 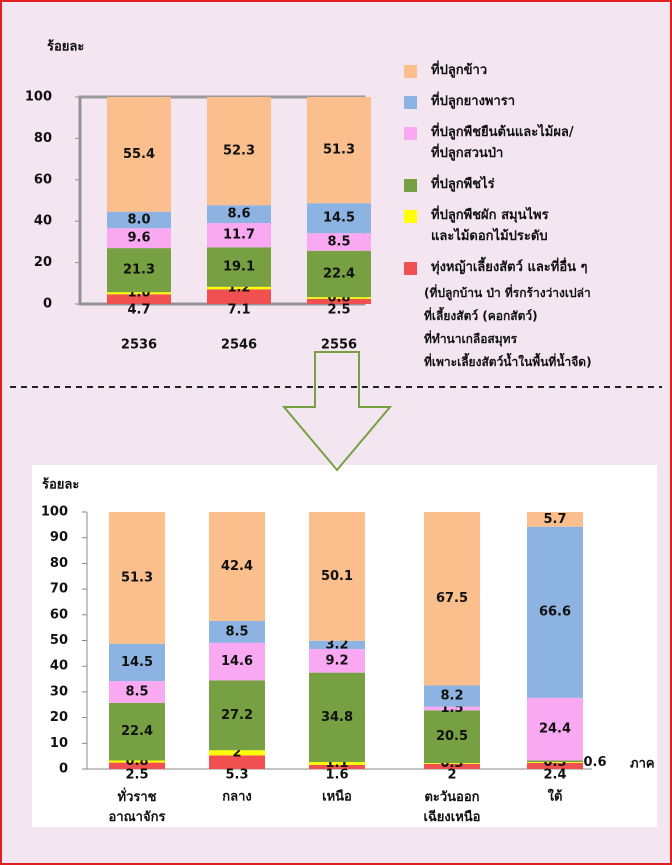 I want to click on value-label: 14.5, so click(x=339, y=218).